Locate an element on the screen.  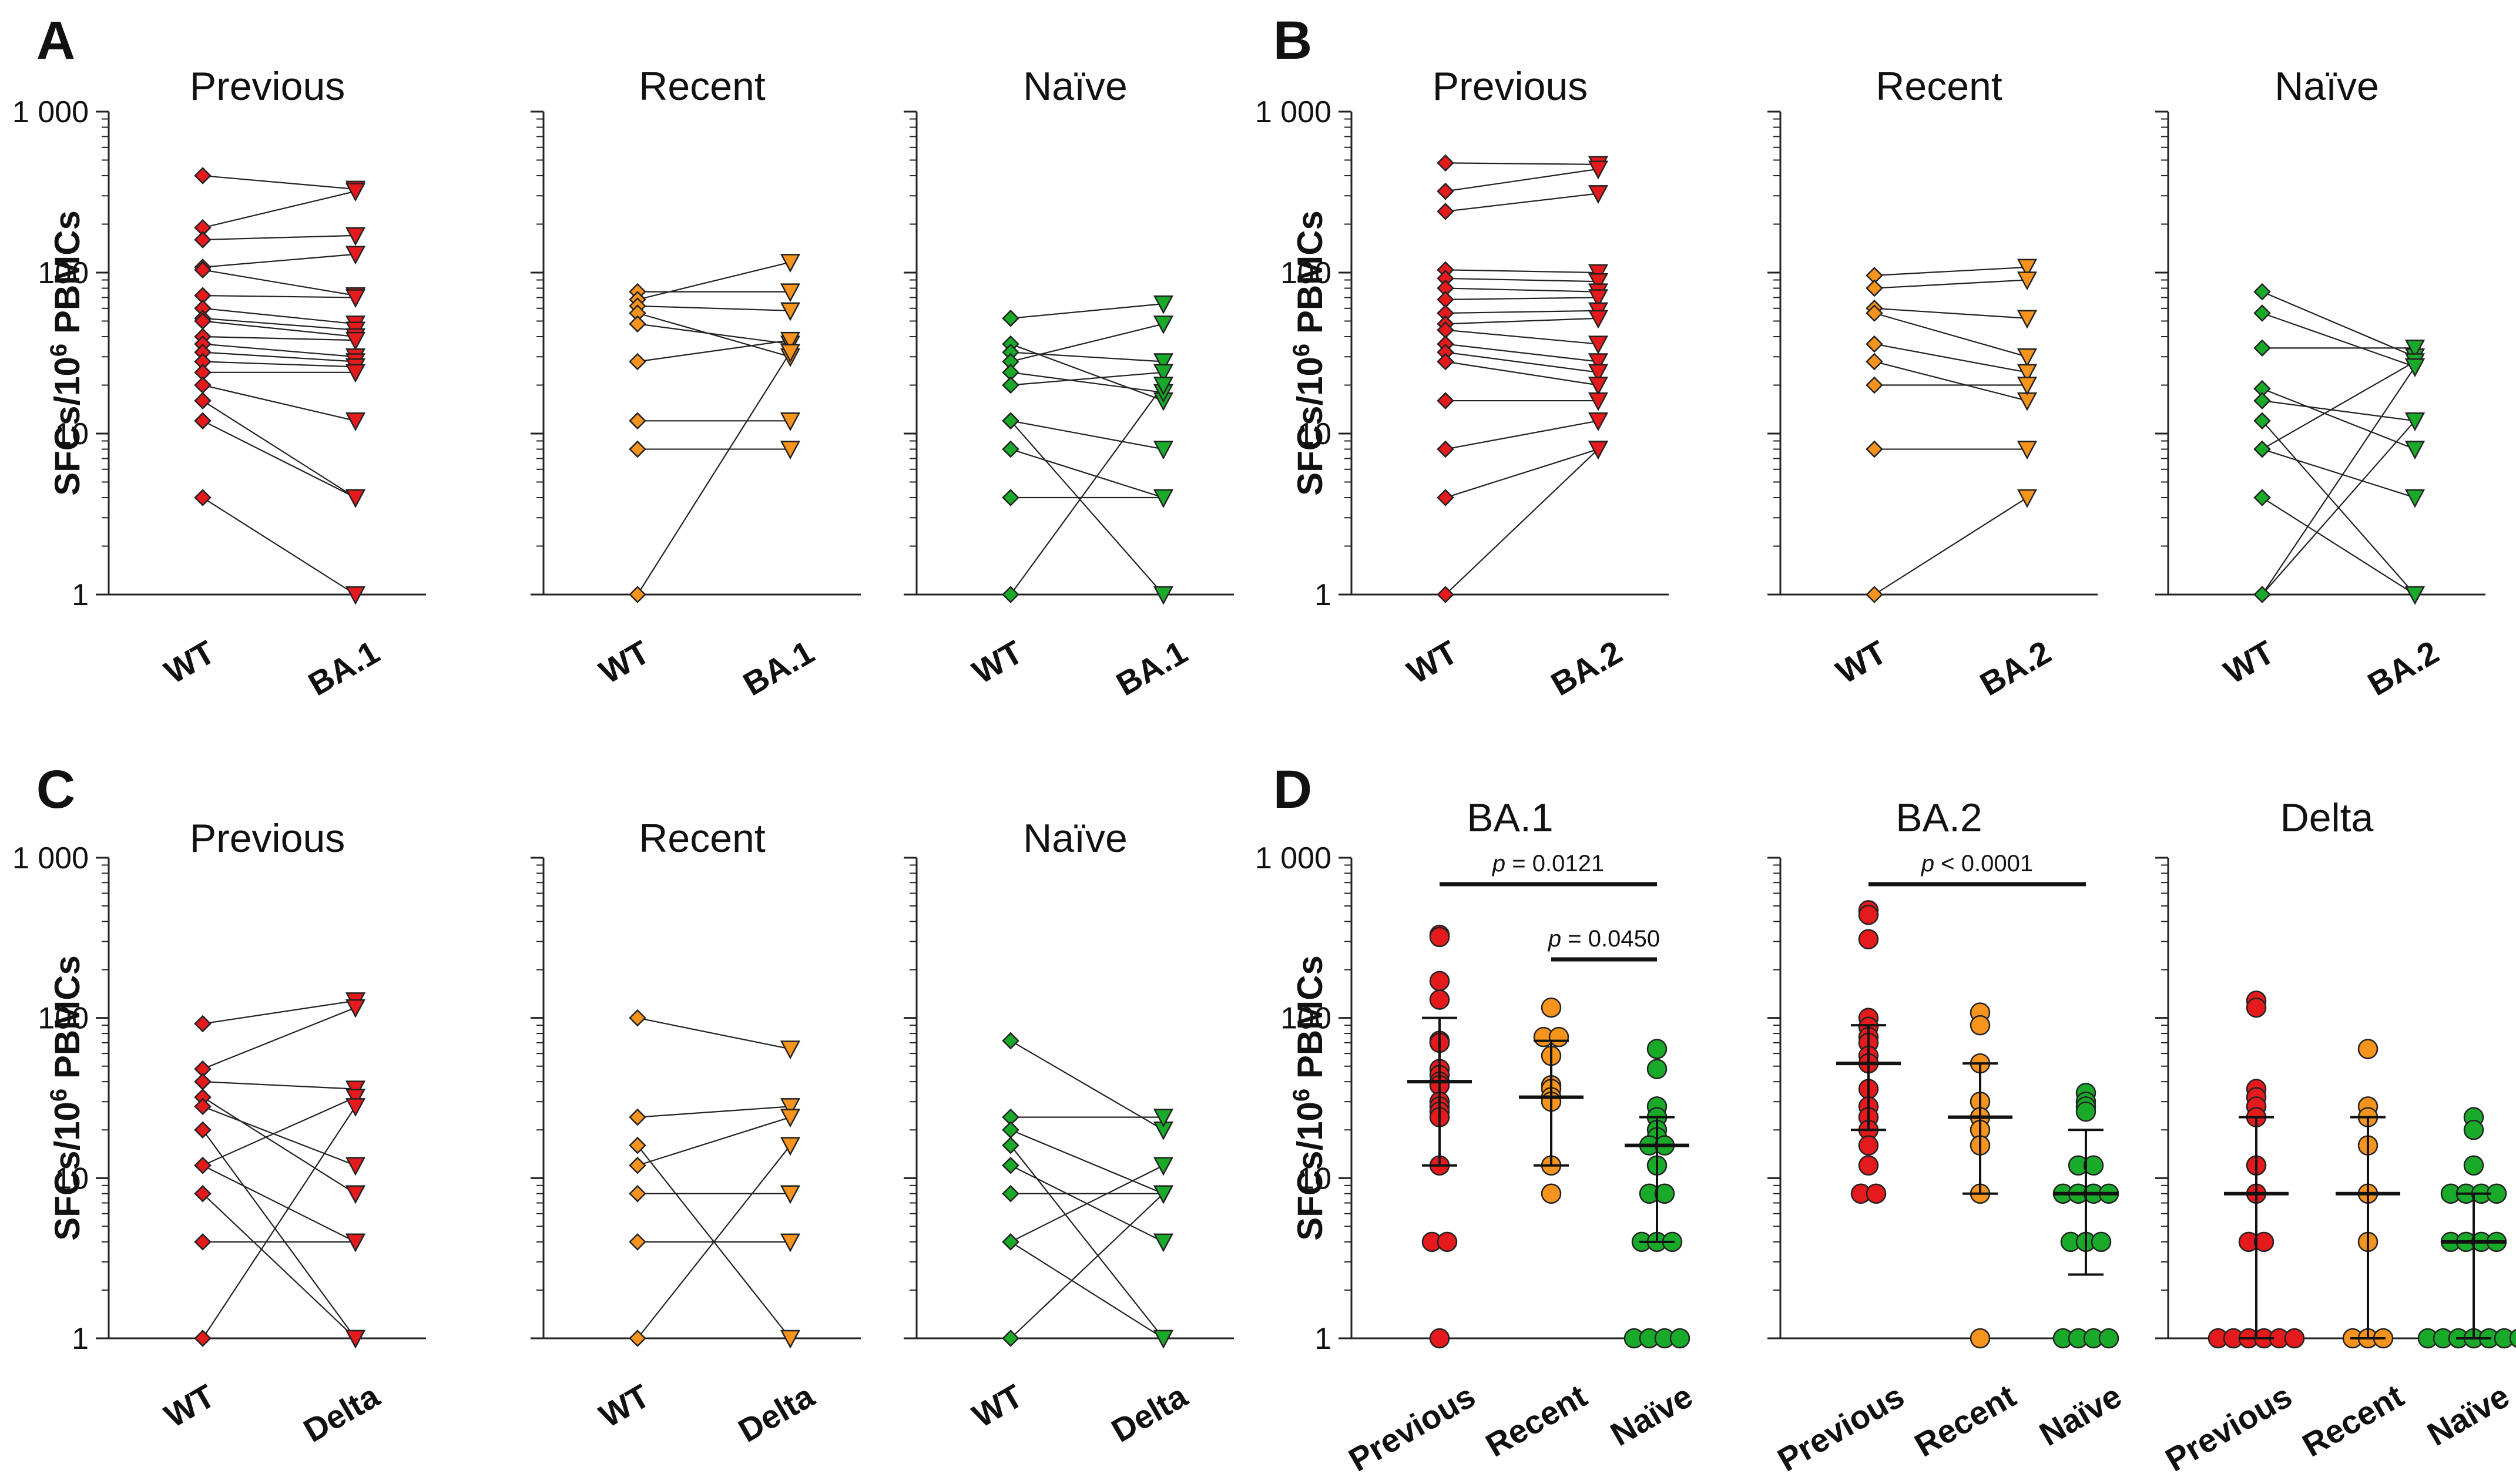
x-tick-label: Recent is located at coordinates (1537, 1420).